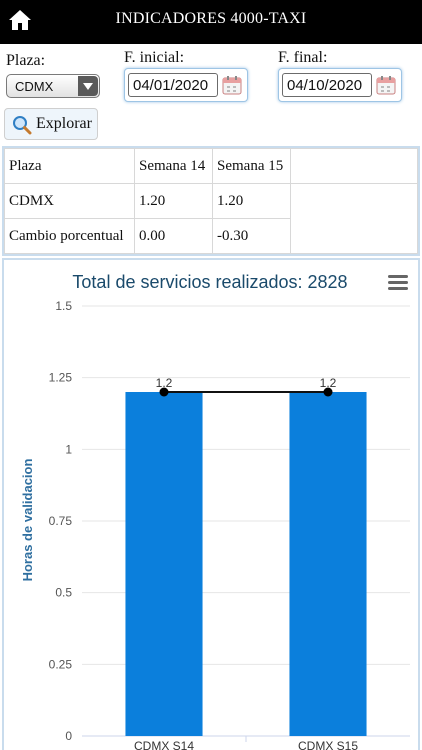 Image resolution: width=422 pixels, height=750 pixels. Describe the element at coordinates (327, 85) in the screenshot. I see `end-date-input` at that location.